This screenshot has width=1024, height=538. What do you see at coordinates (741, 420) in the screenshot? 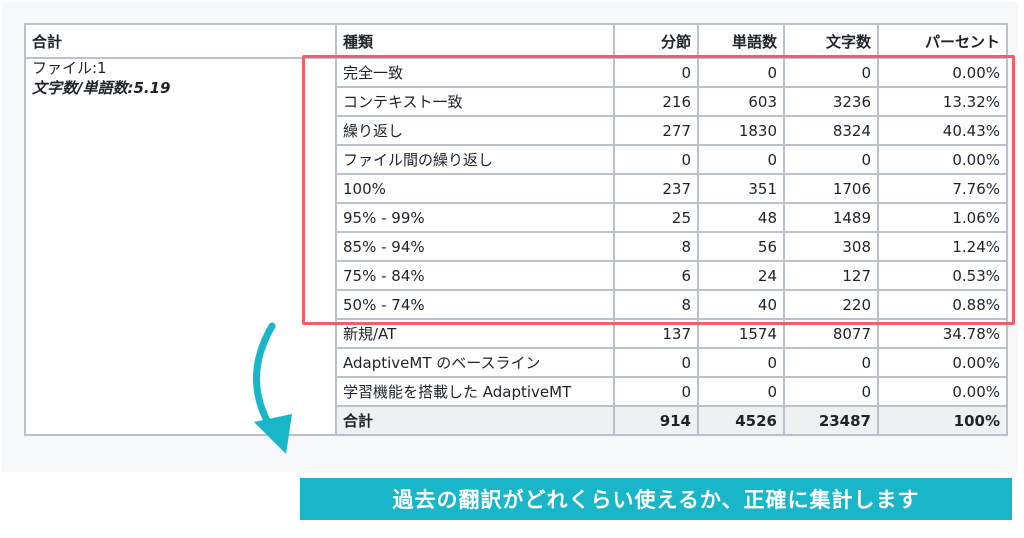
I see `total-words: 4526` at bounding box center [741, 420].